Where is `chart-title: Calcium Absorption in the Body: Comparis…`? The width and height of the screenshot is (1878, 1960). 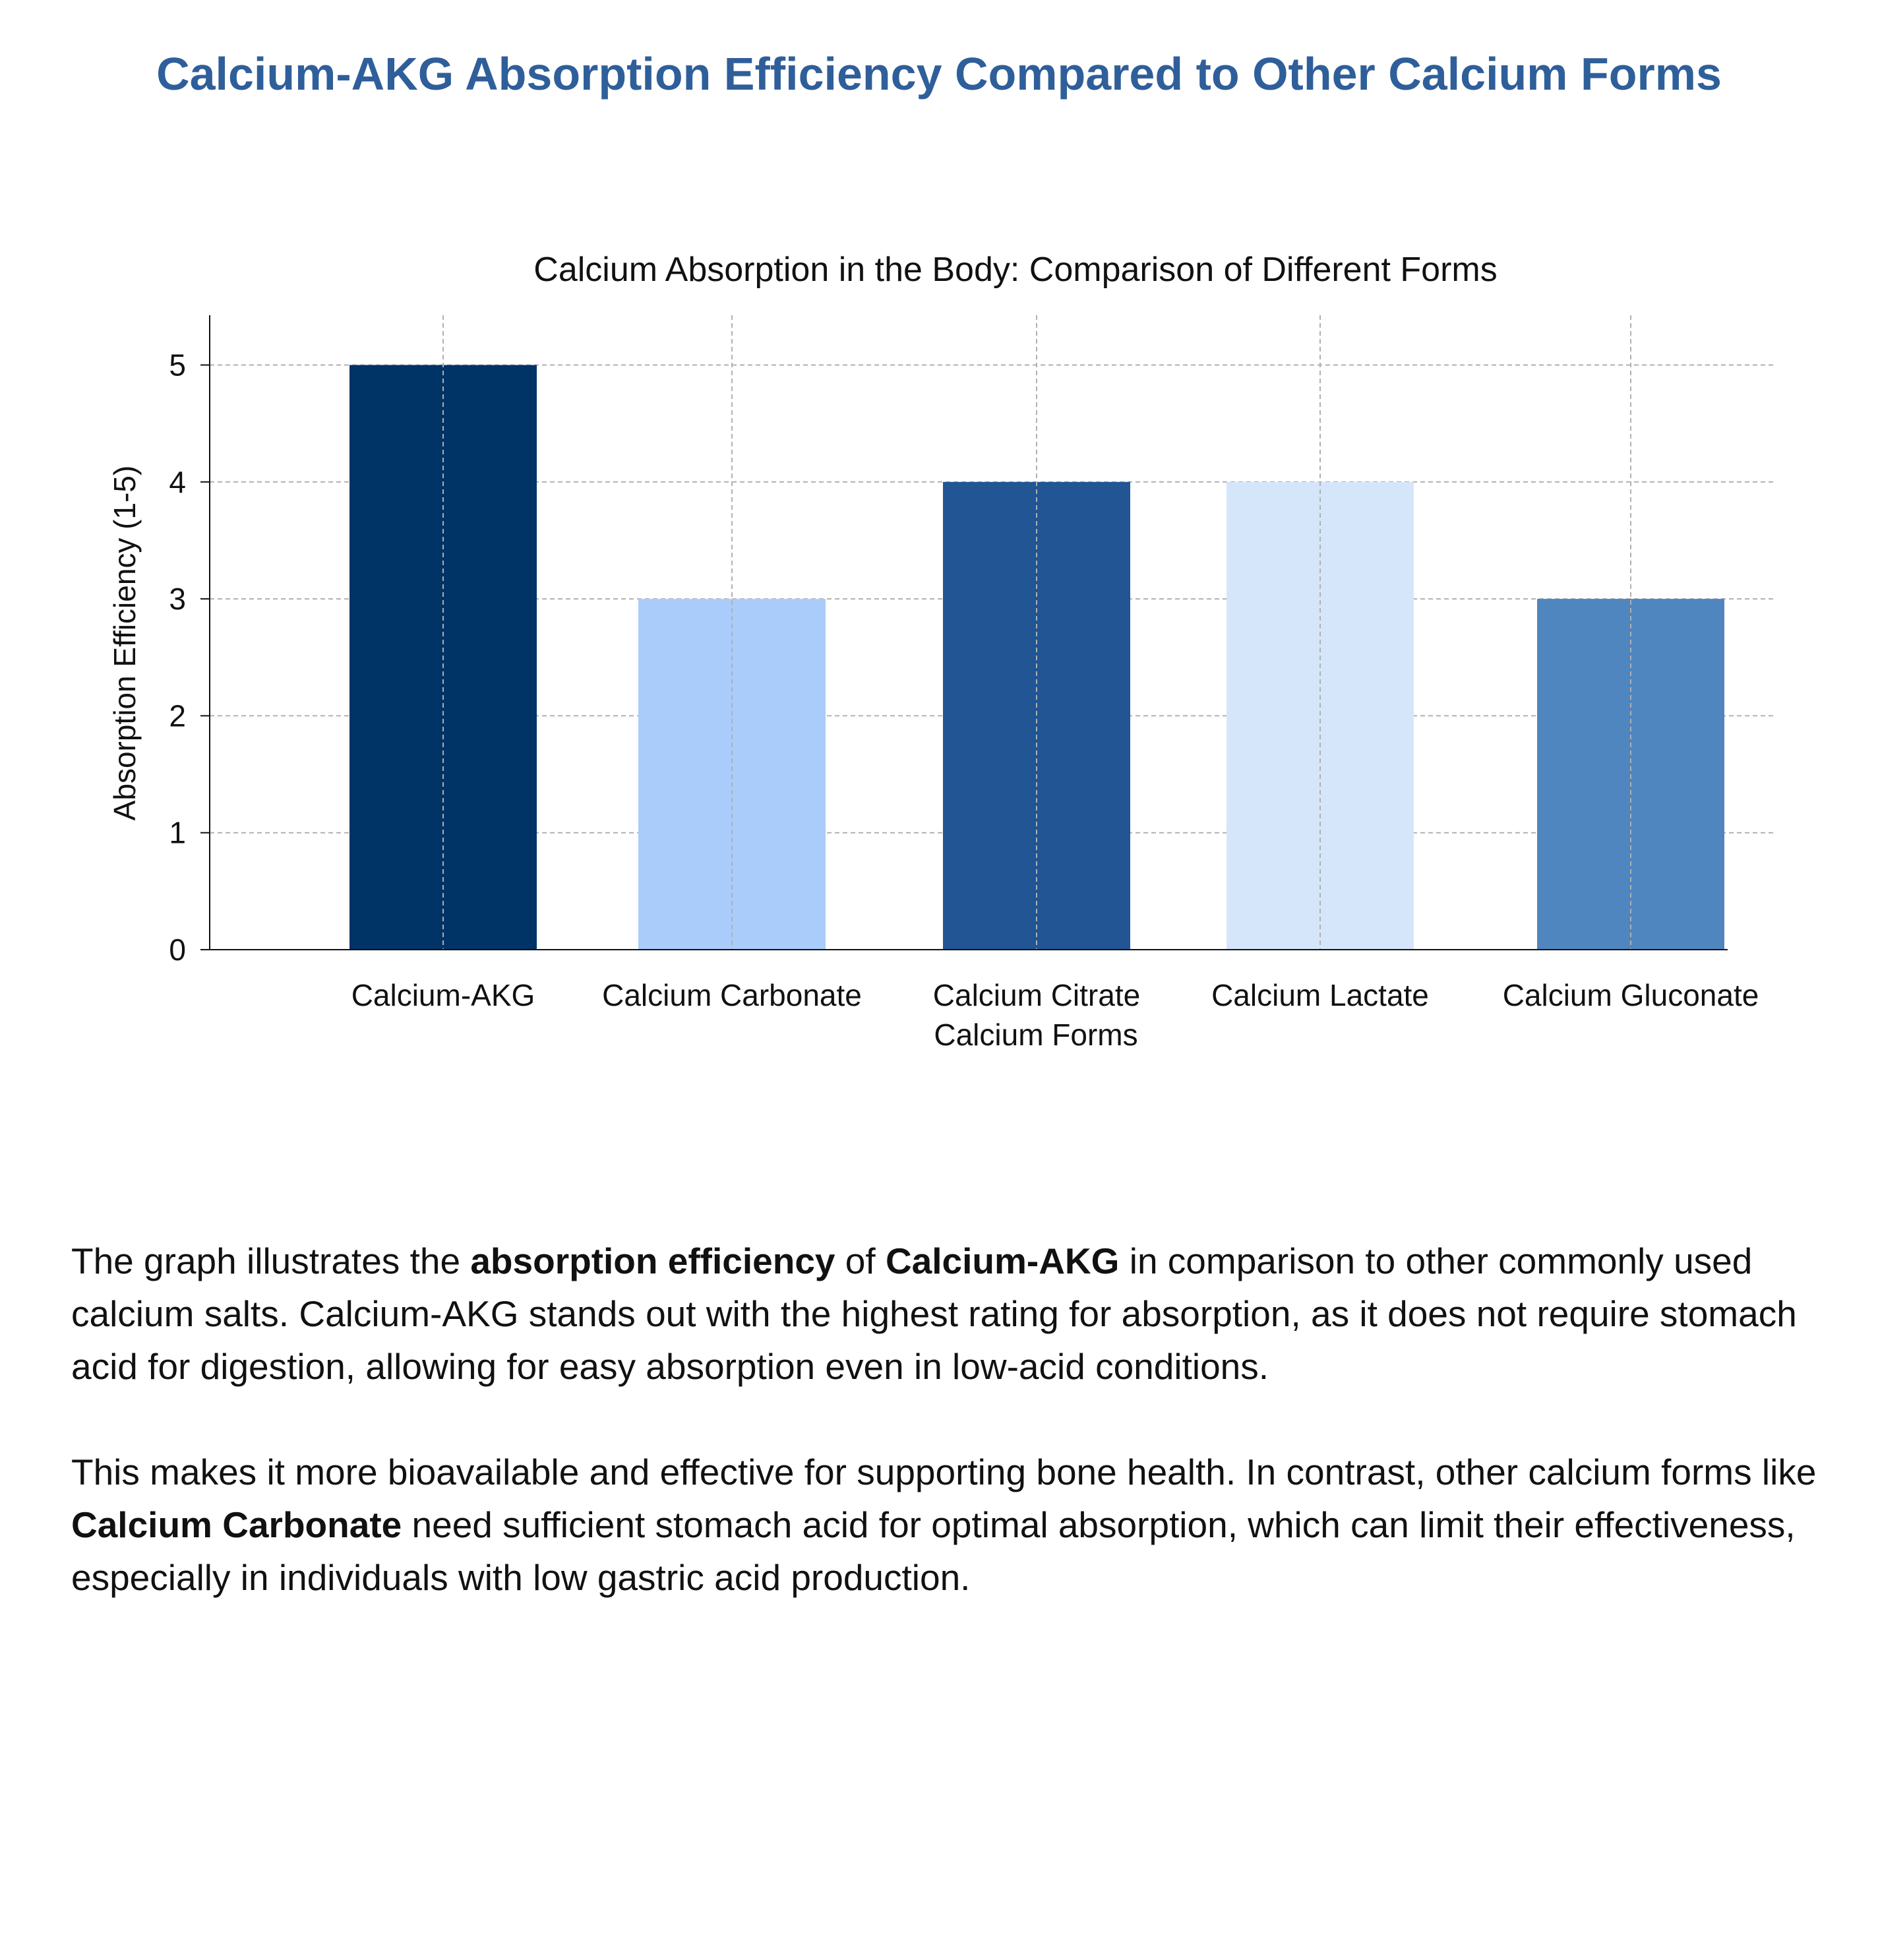
chart-title: Calcium Absorption in the Body: Comparis… is located at coordinates (1015, 270).